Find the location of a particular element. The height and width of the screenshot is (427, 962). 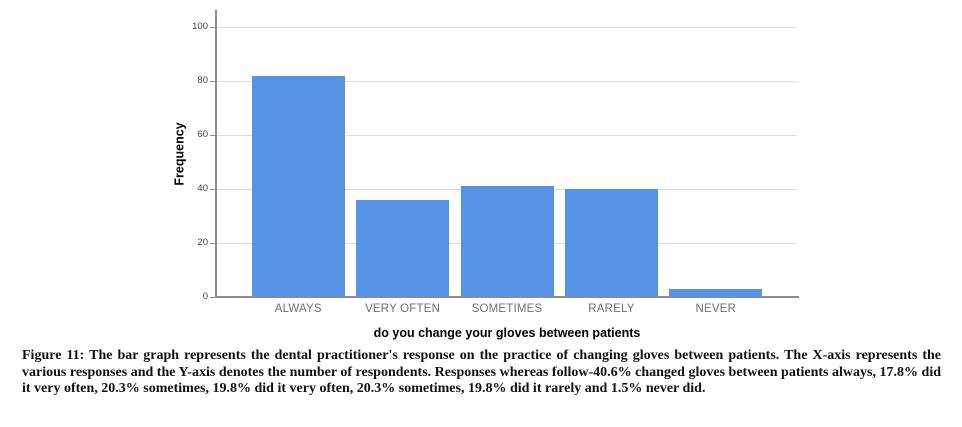

y-axis-line is located at coordinates (216, 154).